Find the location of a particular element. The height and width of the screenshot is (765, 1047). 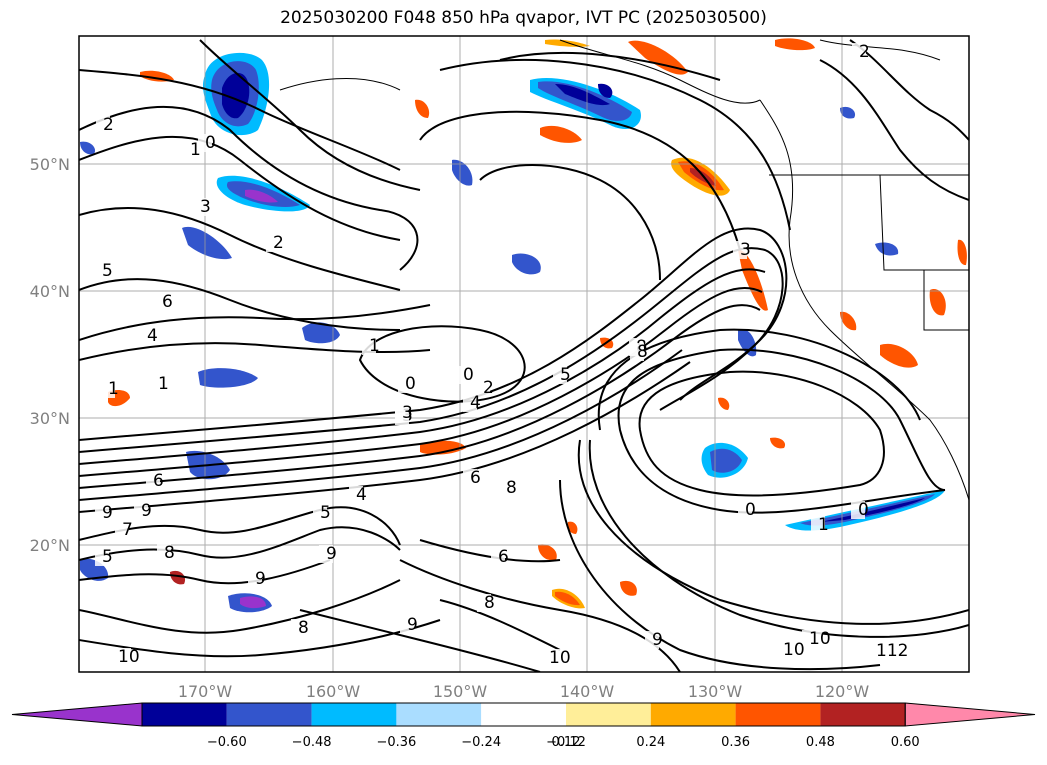

lat-label-30n: 30°N is located at coordinates (50, 418).